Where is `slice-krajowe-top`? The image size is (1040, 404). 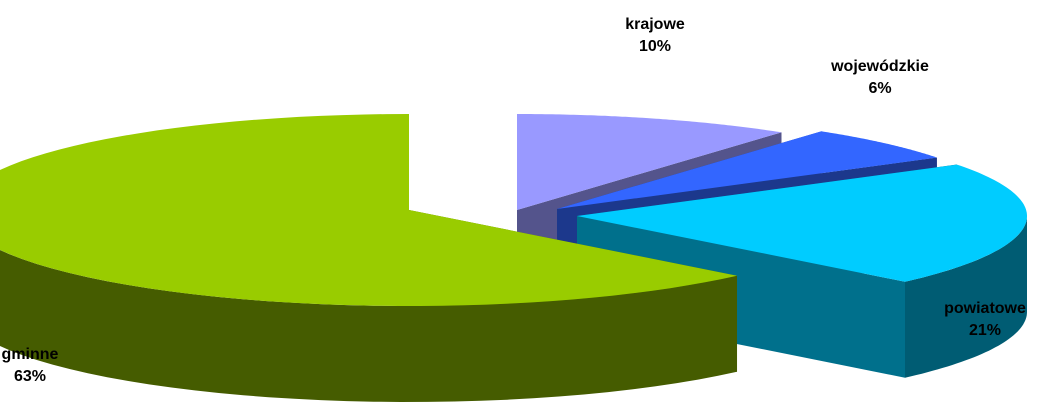
slice-krajowe-top is located at coordinates (649, 162).